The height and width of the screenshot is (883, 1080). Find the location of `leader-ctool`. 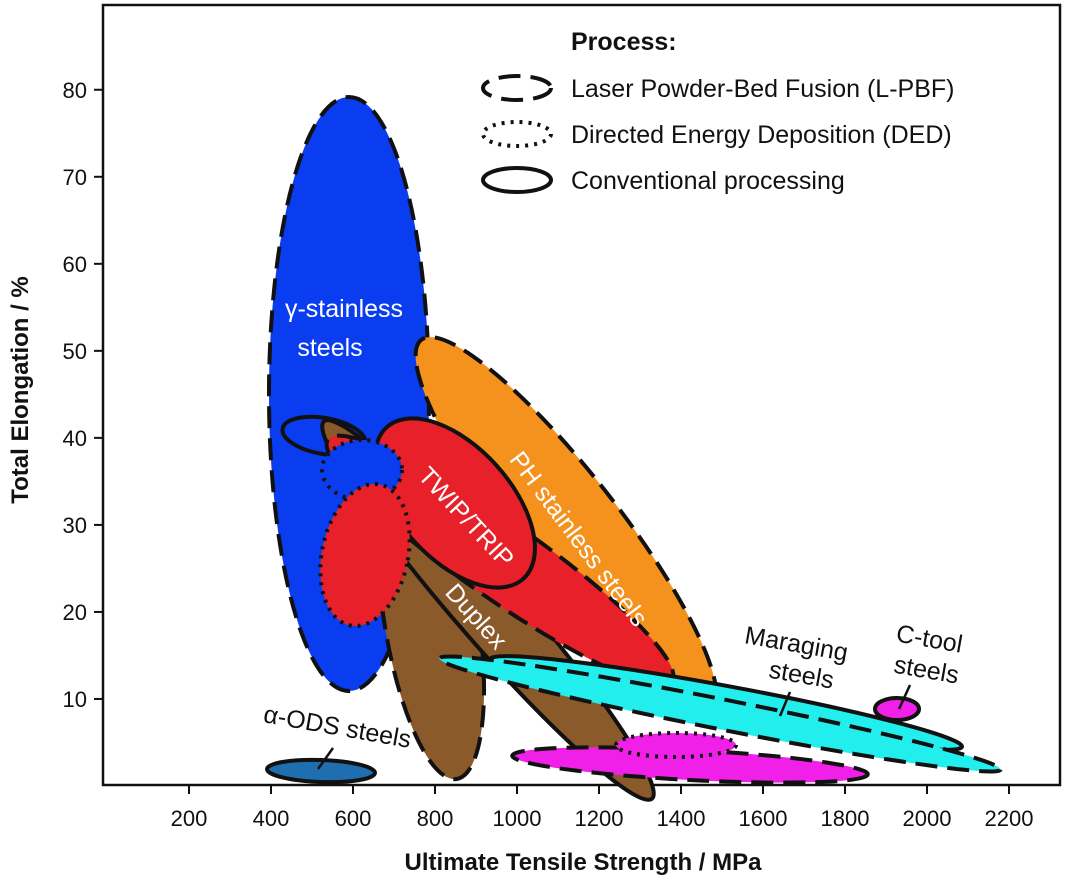

leader-ctool is located at coordinates (904, 697).